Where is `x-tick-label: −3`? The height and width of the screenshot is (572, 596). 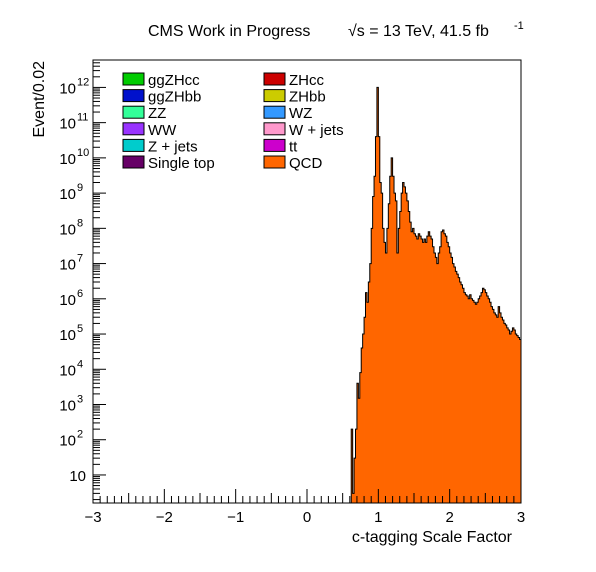
x-tick-label: −3 is located at coordinates (92, 517).